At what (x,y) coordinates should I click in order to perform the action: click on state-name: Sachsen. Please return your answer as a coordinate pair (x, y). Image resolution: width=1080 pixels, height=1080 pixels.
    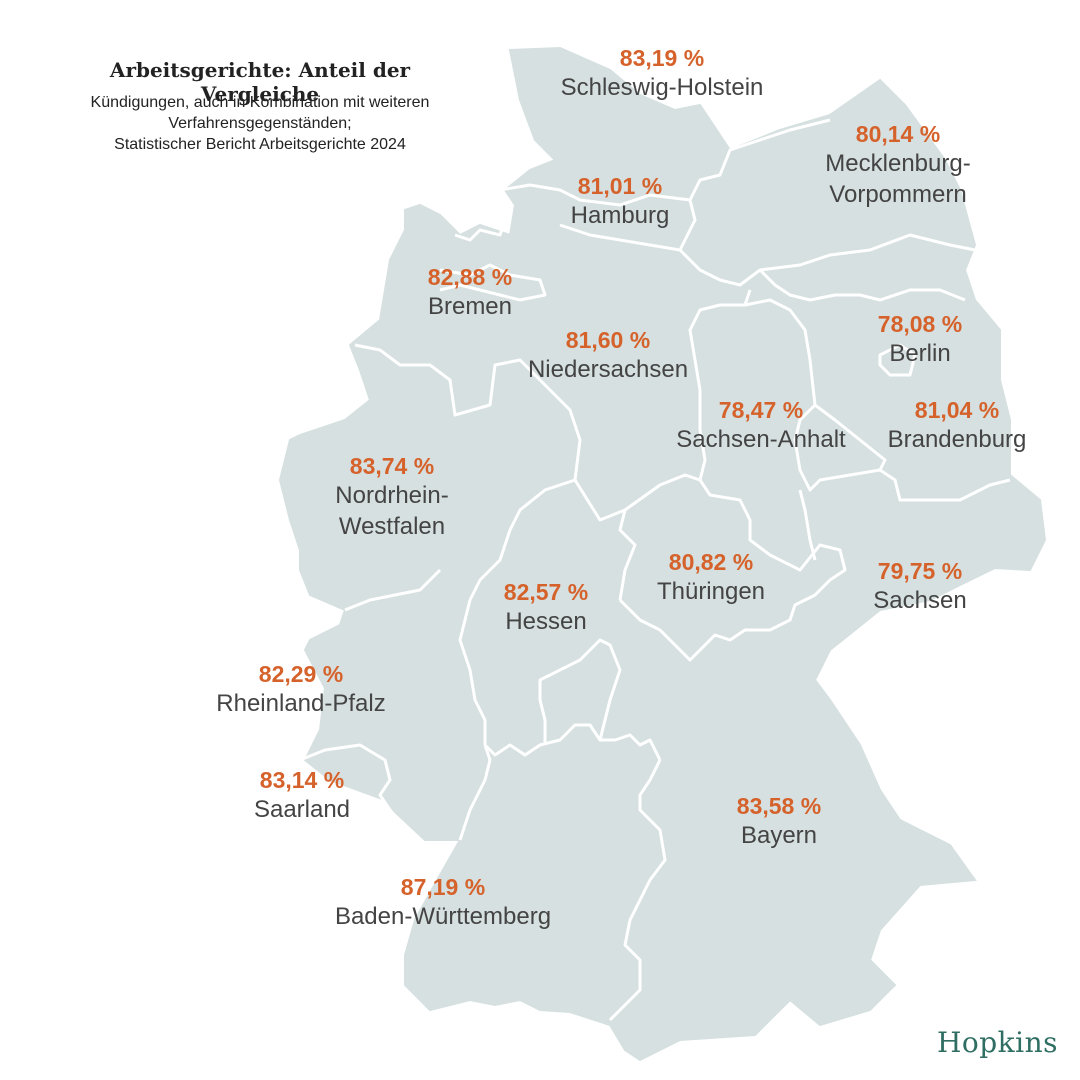
    Looking at the image, I should click on (920, 600).